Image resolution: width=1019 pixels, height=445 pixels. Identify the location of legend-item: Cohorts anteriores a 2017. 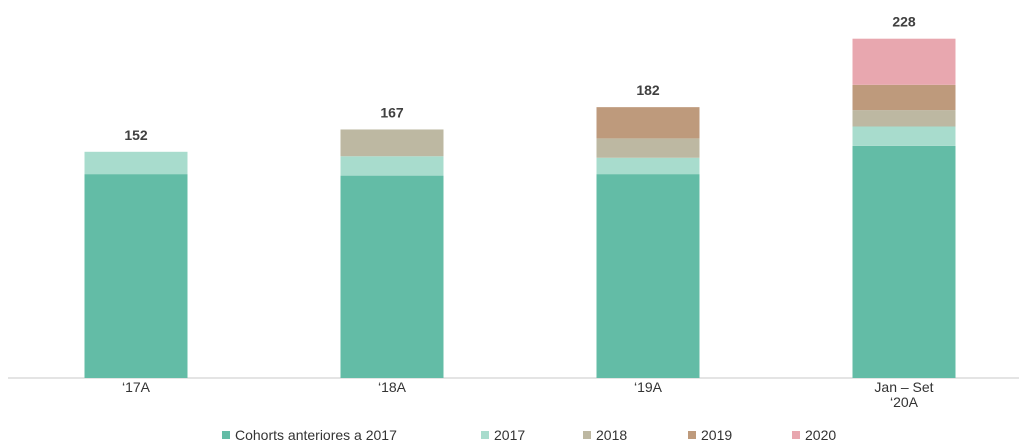
(309, 435).